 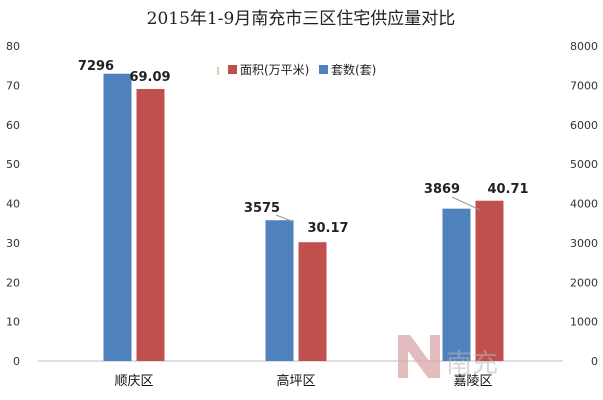 I want to click on category-label: 顺庆区, so click(x=133, y=381).